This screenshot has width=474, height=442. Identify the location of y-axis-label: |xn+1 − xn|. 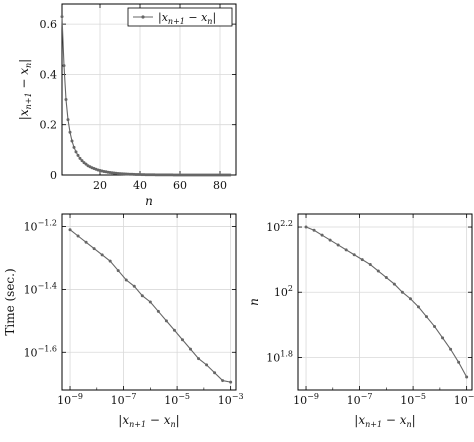
(25, 89).